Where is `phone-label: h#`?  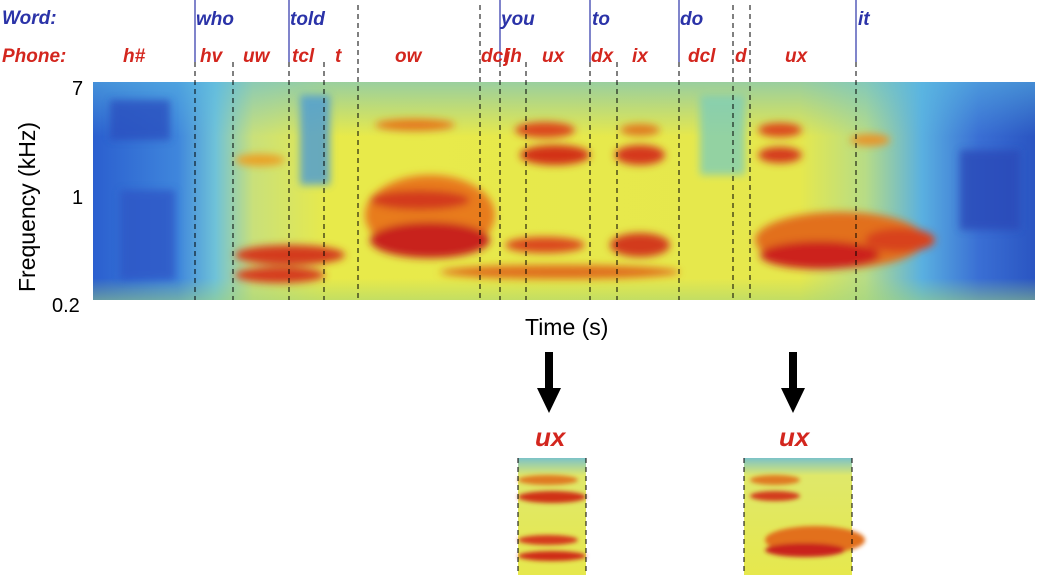 phone-label: h# is located at coordinates (134, 56).